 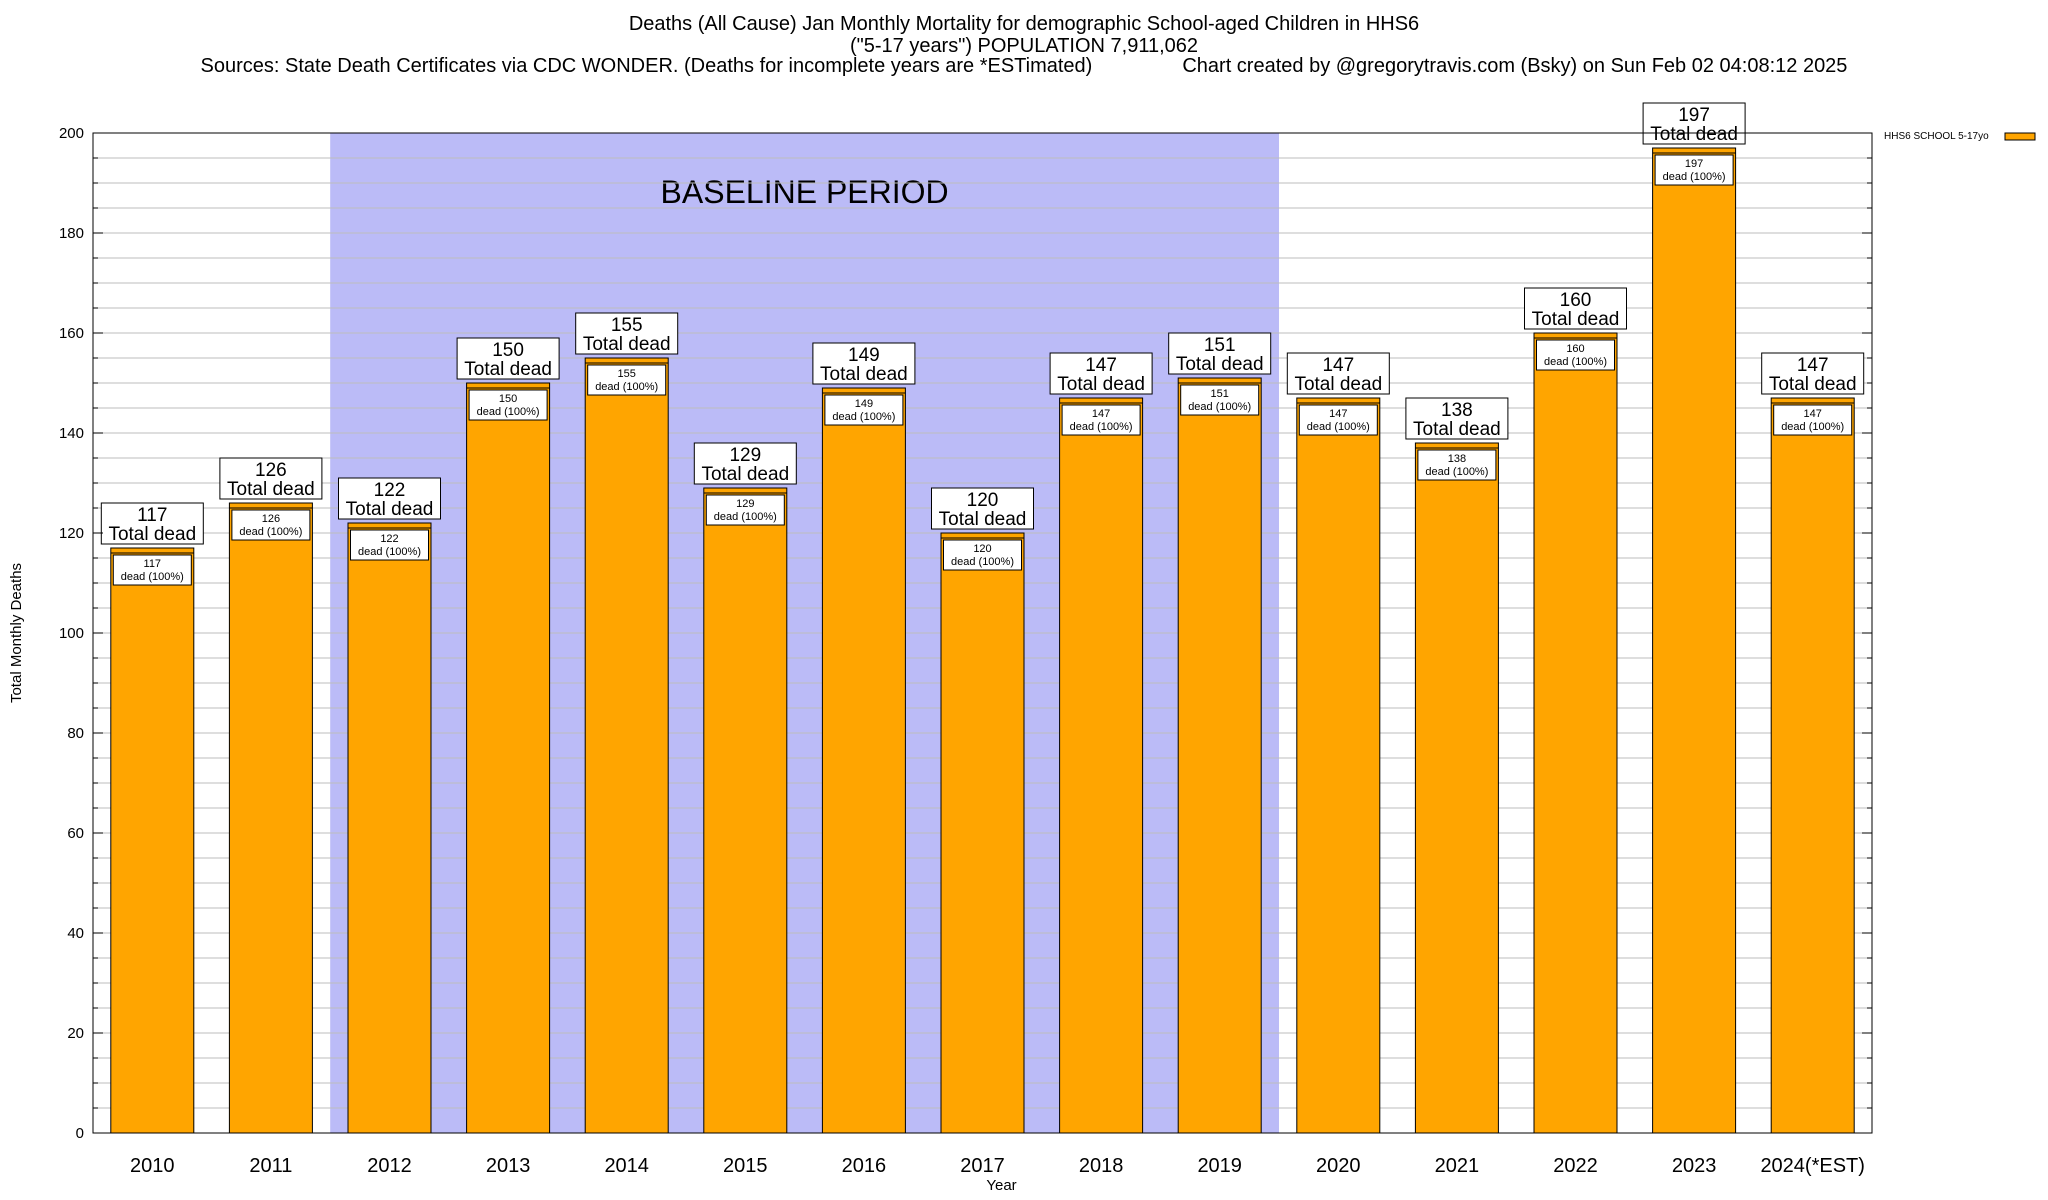 What do you see at coordinates (152, 840) in the screenshot?
I see `bar-2010` at bounding box center [152, 840].